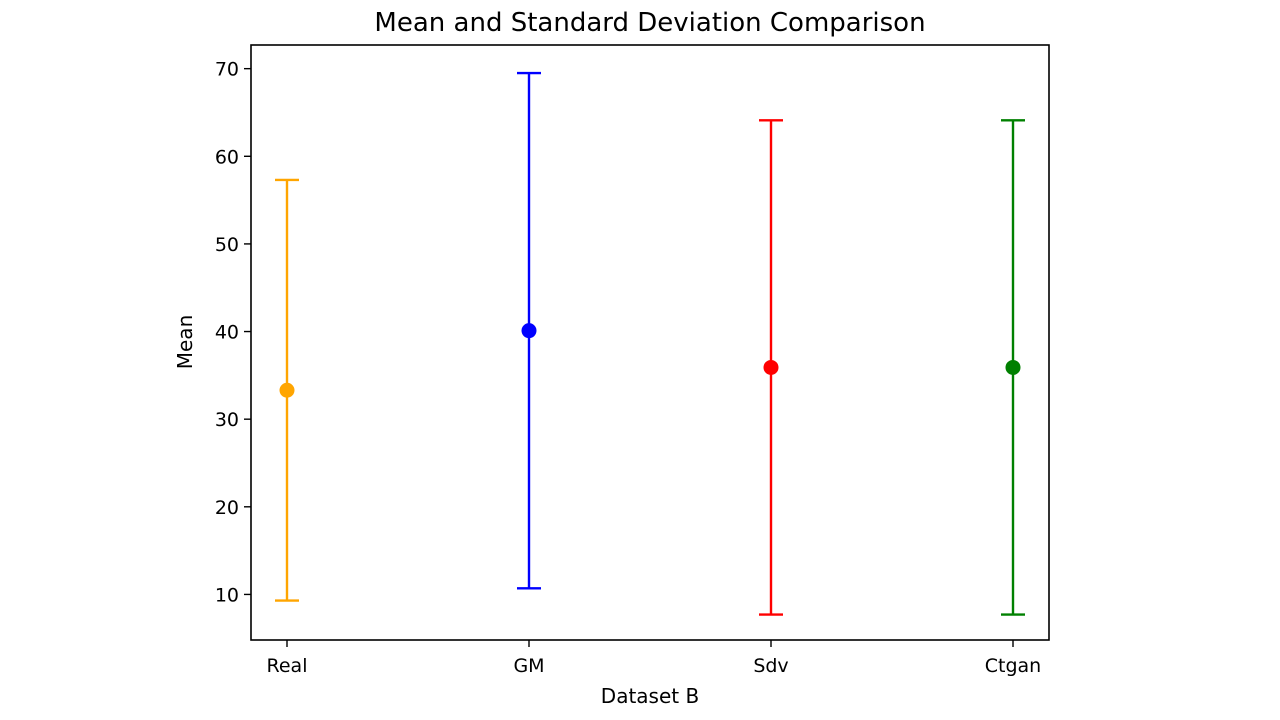  Describe the element at coordinates (227, 420) in the screenshot. I see `y-tick-label: 30` at that location.